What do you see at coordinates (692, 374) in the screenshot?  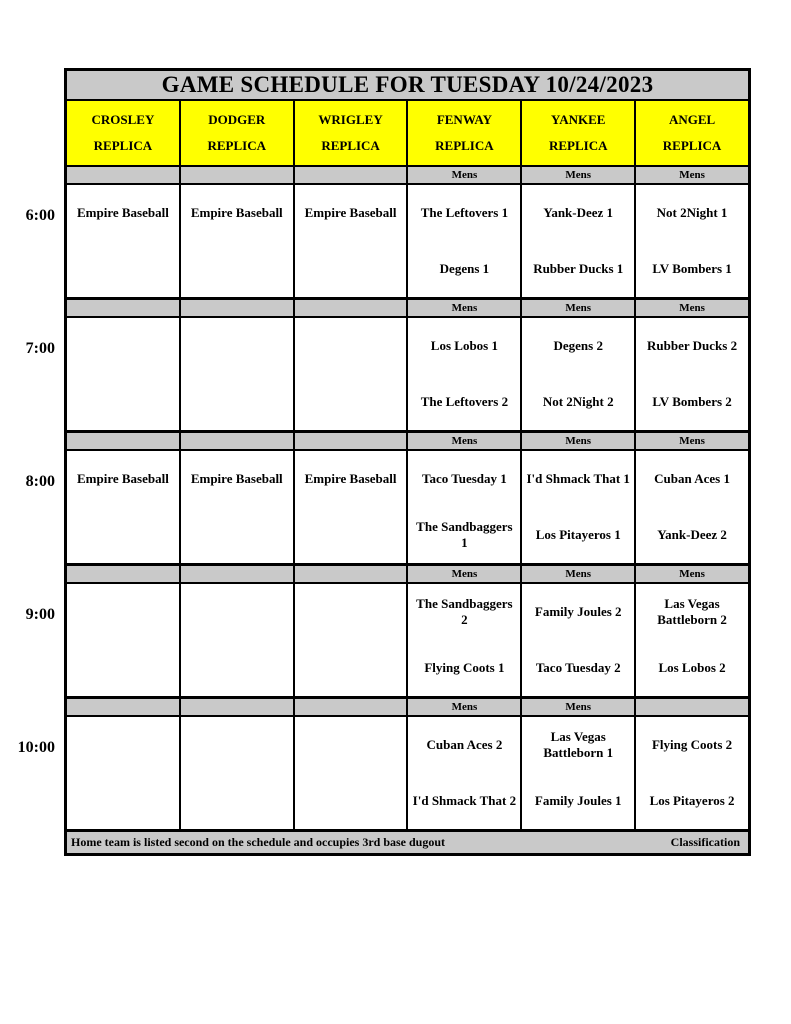 I see `game-cell: Rubber Ducks 2 LV Bombers 2` at bounding box center [692, 374].